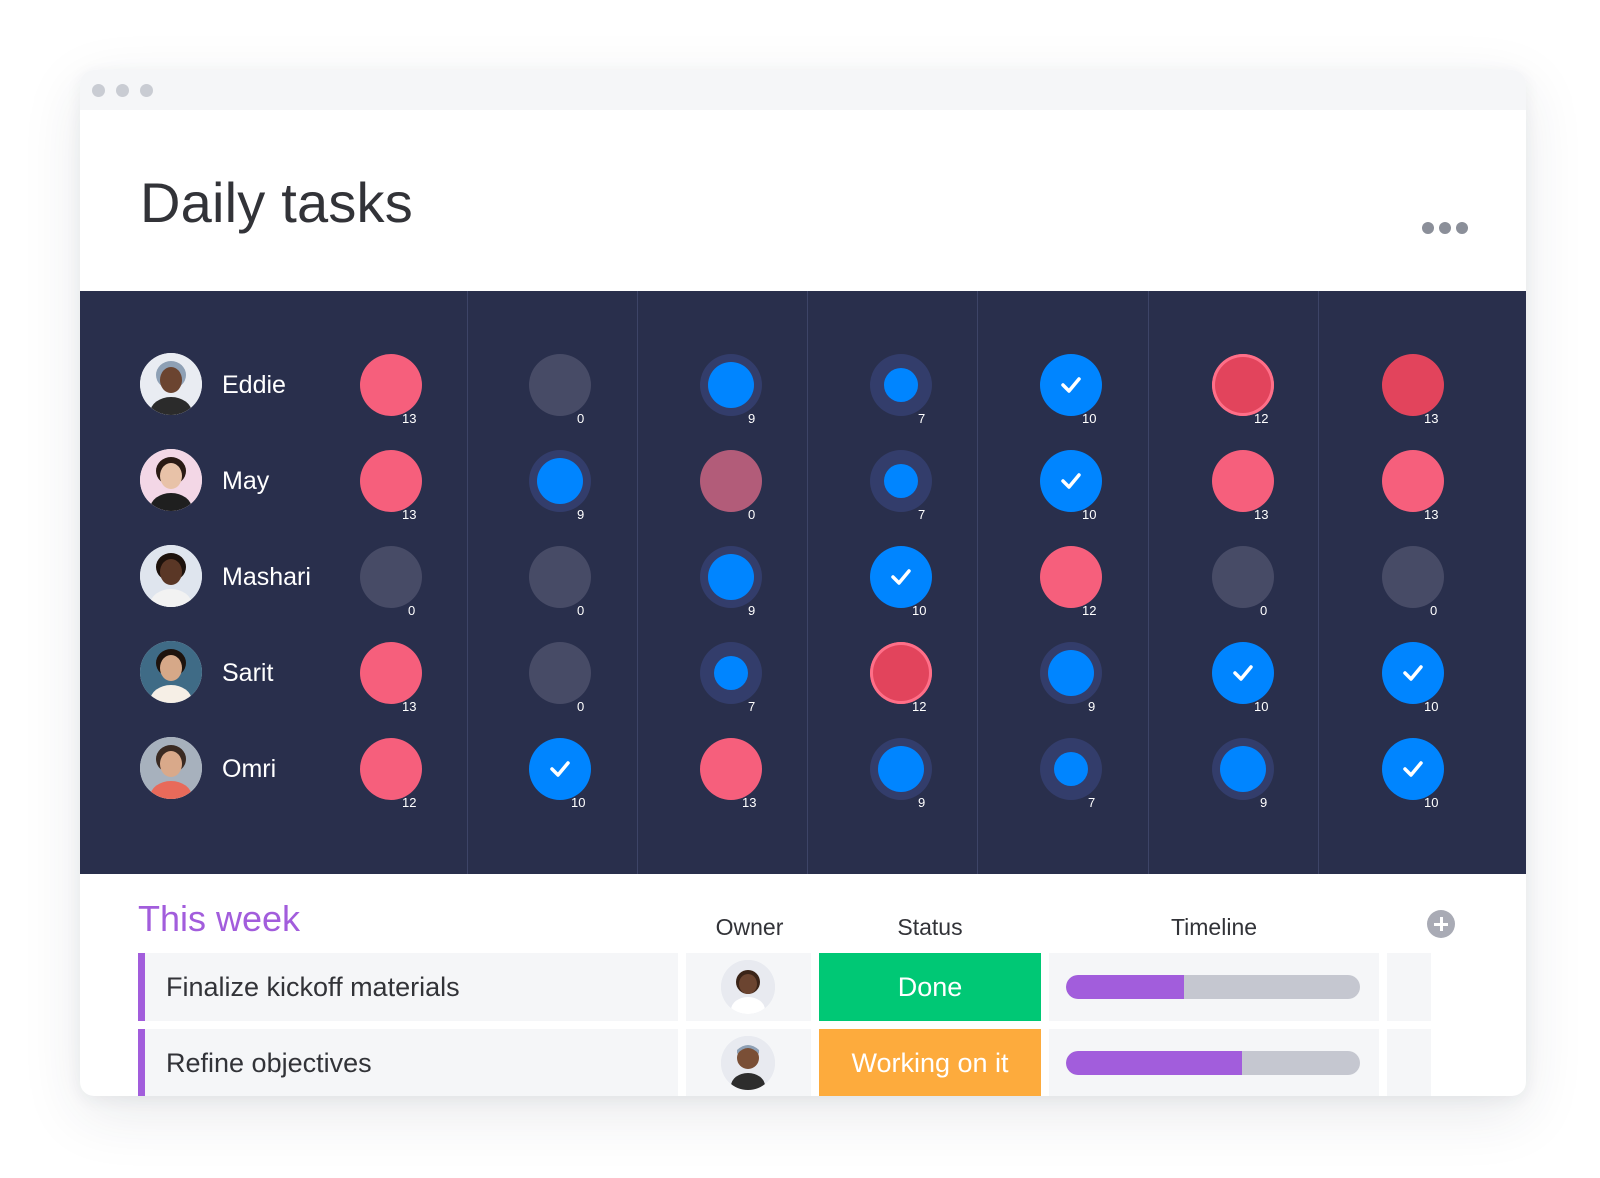 Image resolution: width=1600 pixels, height=1178 pixels. I want to click on empty-cell, so click(1409, 987).